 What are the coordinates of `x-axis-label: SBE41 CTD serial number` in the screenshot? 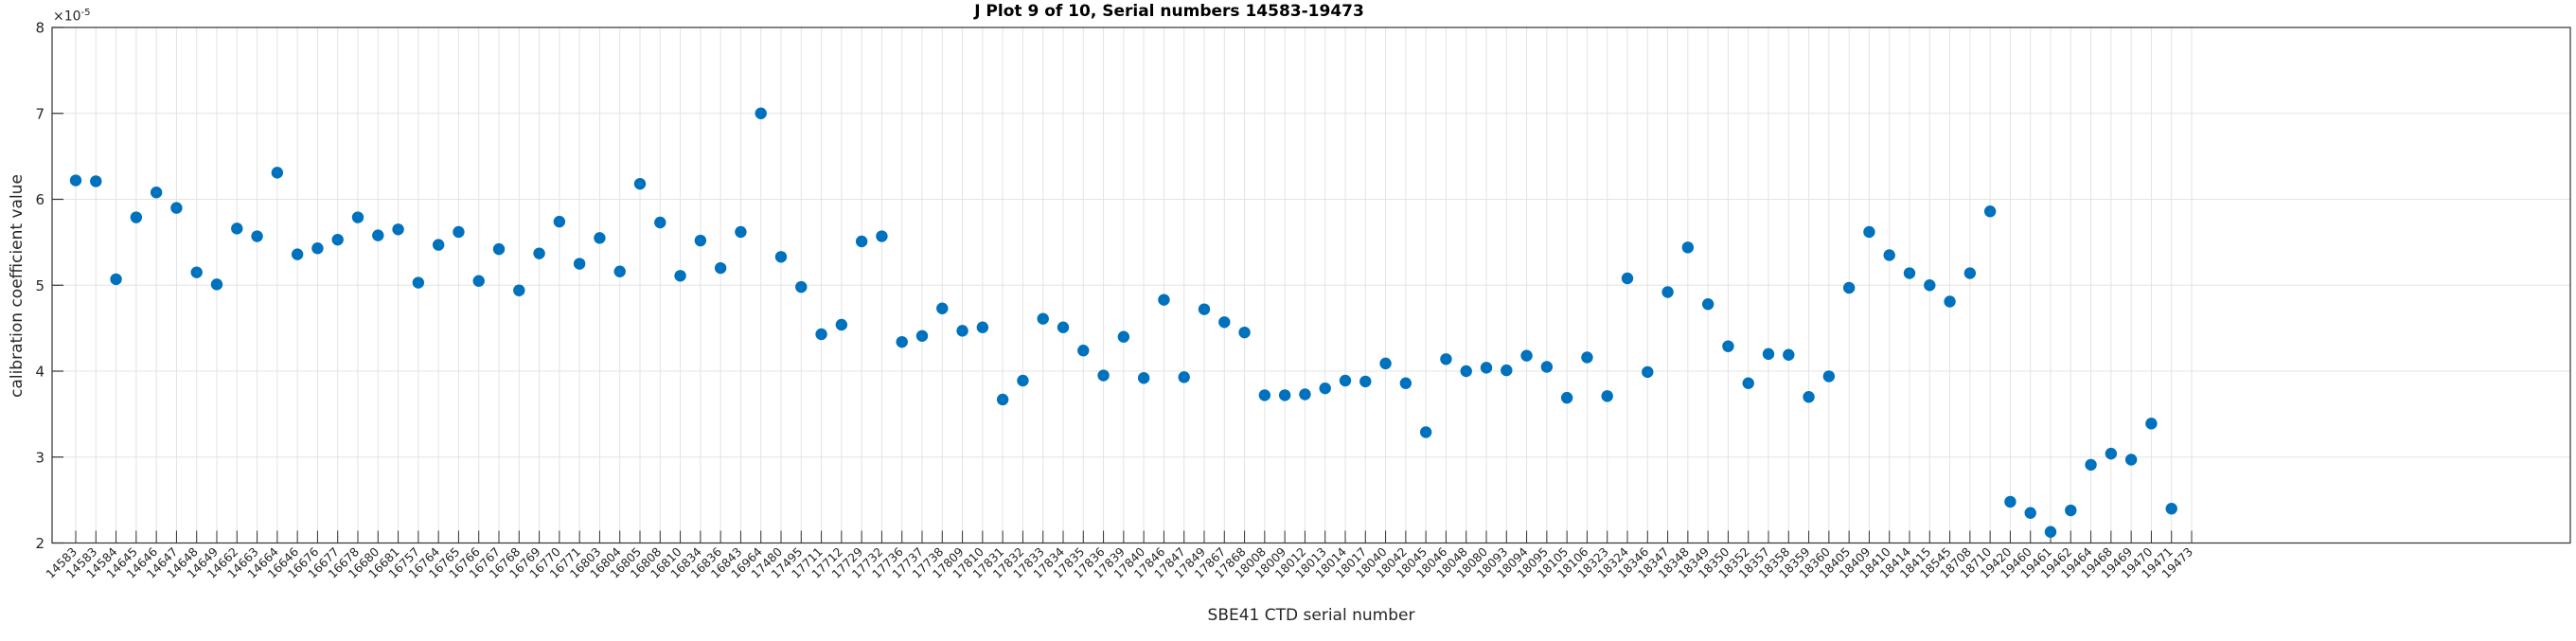 It's located at (1311, 615).